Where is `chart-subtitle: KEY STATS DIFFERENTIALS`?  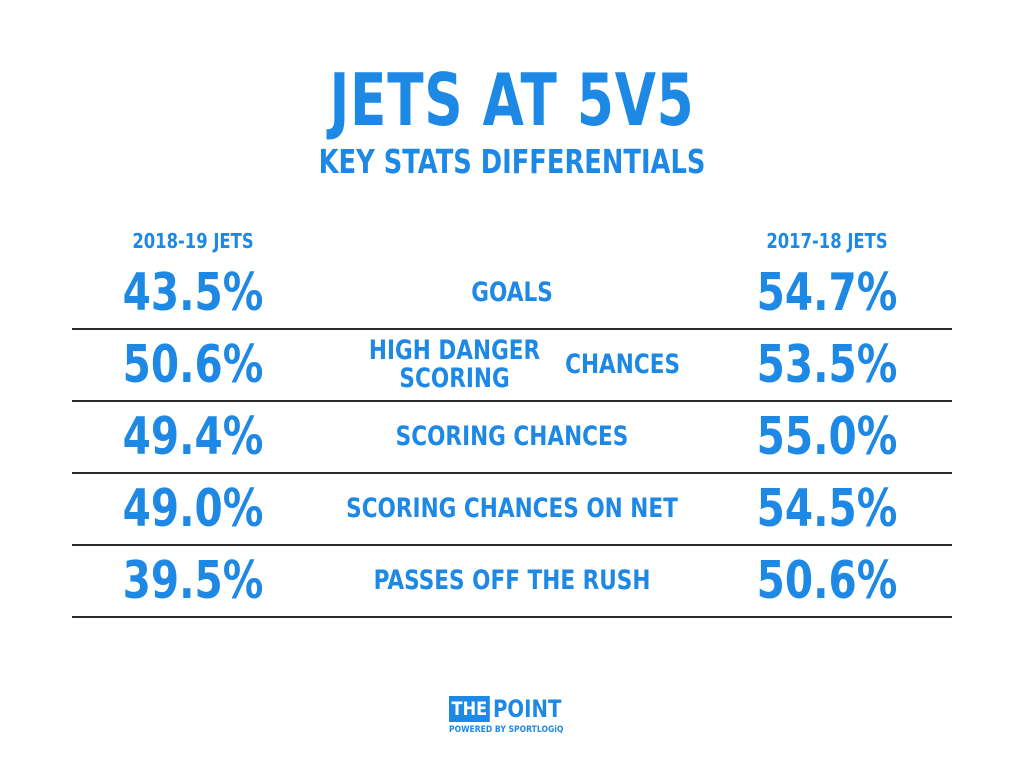
chart-subtitle: KEY STATS DIFFERENTIALS is located at coordinates (512, 161).